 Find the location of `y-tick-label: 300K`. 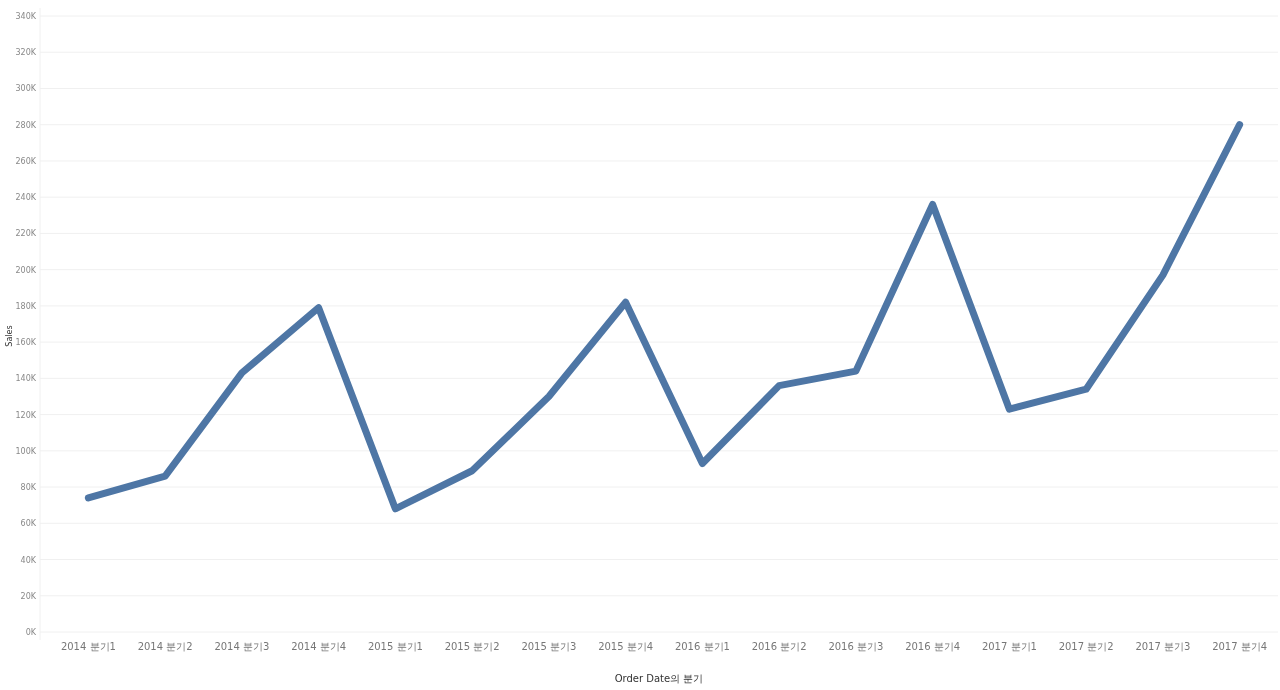

y-tick-label: 300K is located at coordinates (26, 89).